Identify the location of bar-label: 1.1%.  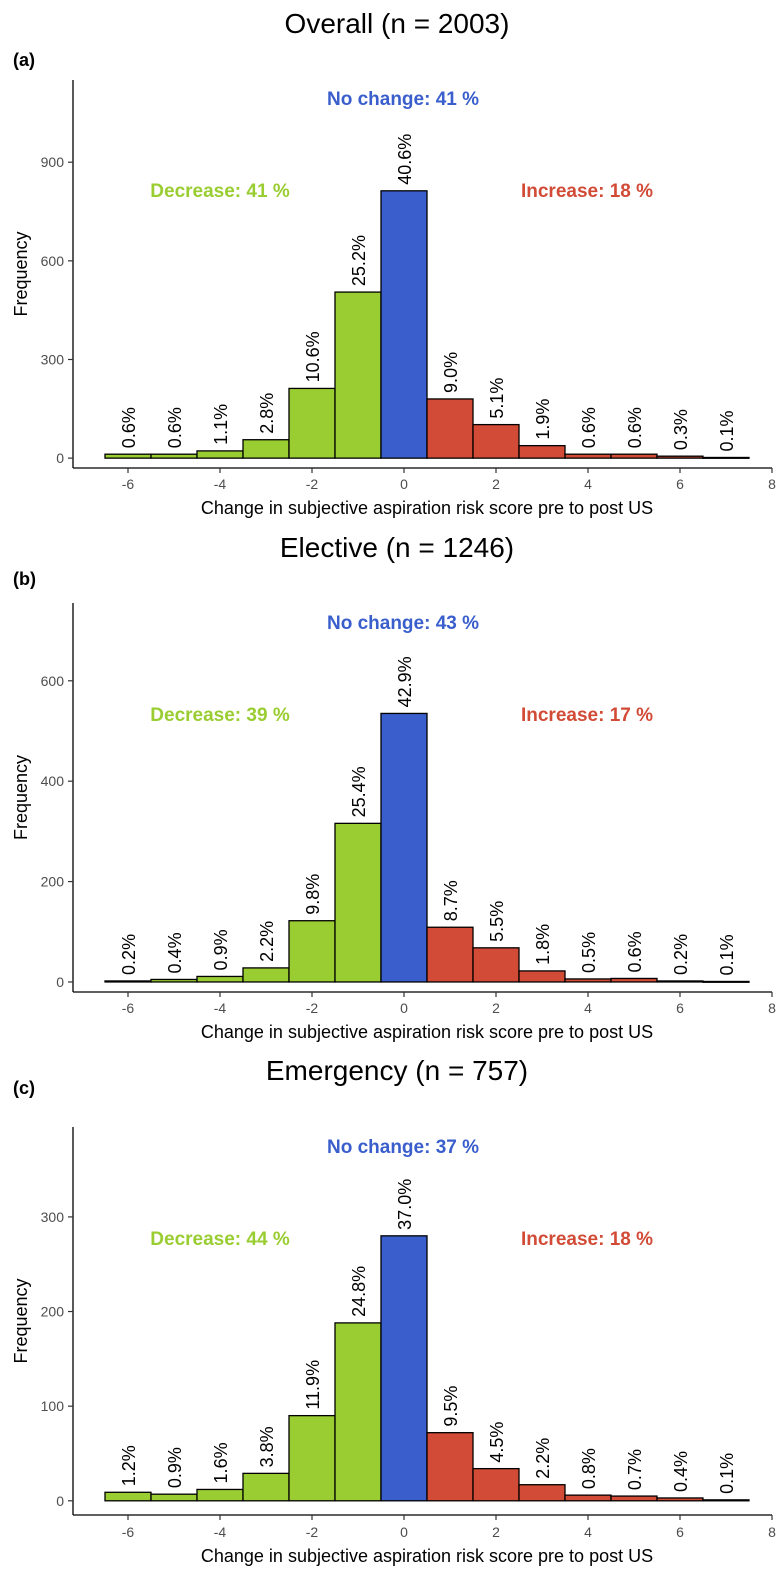
(221, 424).